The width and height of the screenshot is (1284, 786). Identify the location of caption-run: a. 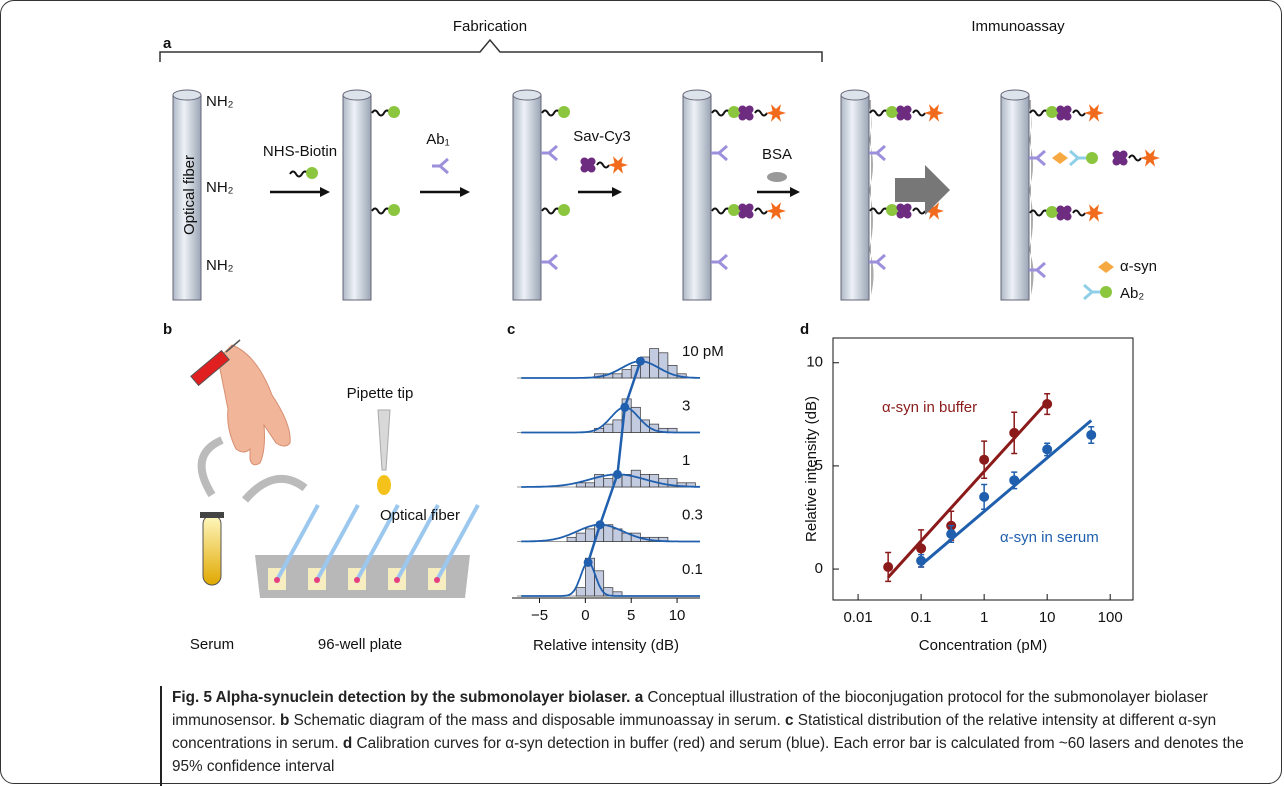
(639, 697).